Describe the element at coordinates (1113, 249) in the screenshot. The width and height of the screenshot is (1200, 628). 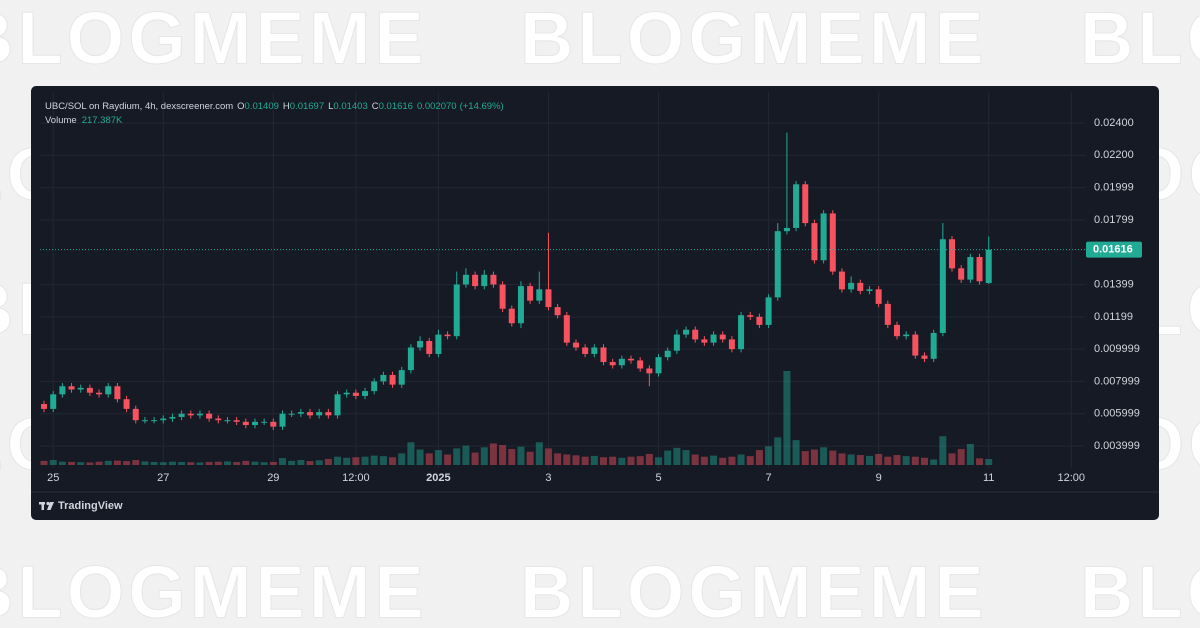
I see `last-price-label: 0.01616` at that location.